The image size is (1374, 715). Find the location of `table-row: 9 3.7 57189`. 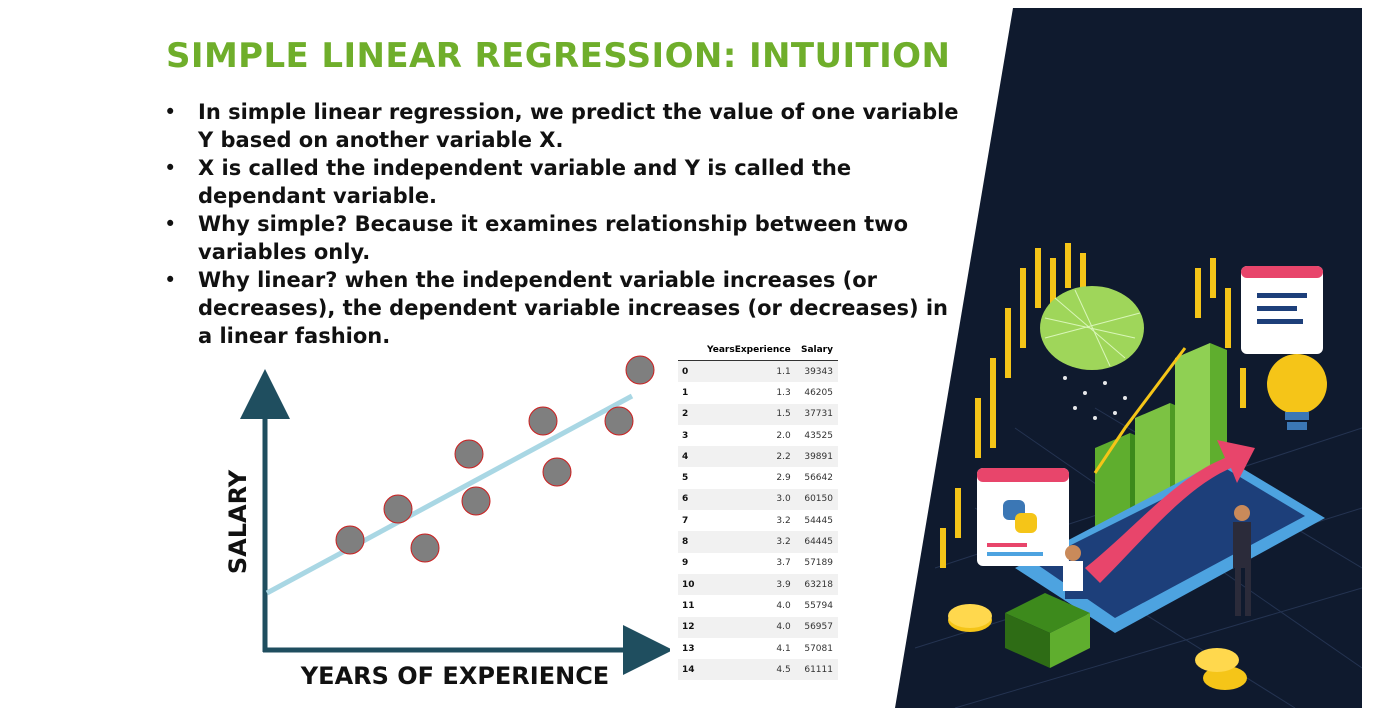

table-row: 9 3.7 57189 is located at coordinates (758, 563).